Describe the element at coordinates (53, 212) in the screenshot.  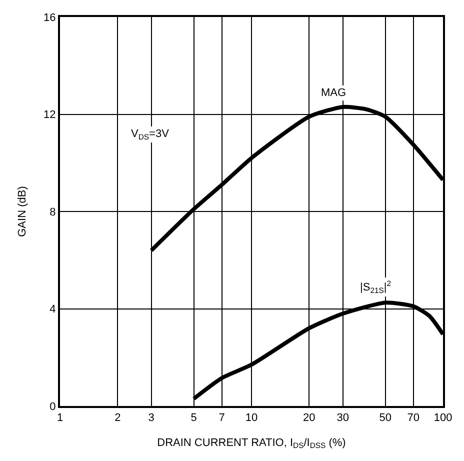
I see `y-tick-label: 8` at that location.